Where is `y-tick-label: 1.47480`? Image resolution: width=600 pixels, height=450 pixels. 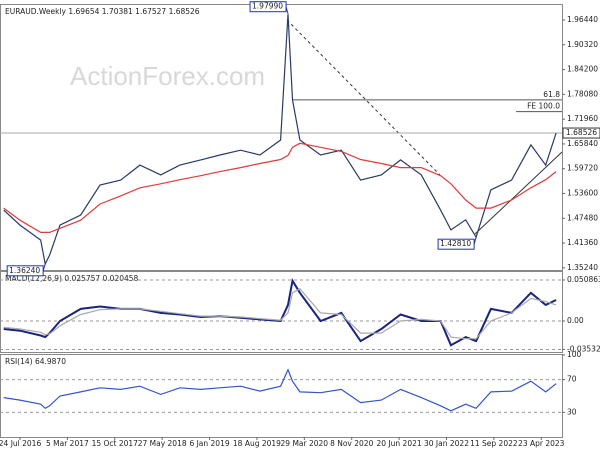 y-tick-label: 1.47480 is located at coordinates (582, 217).